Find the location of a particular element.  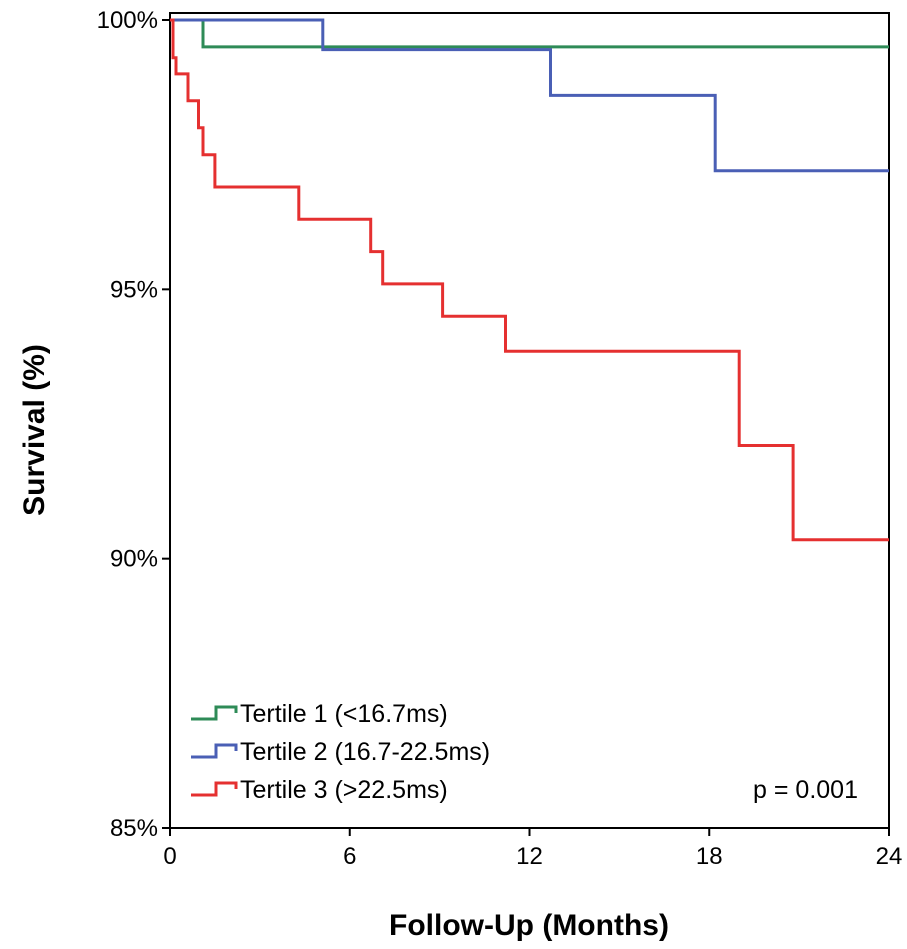

y-tick-label: 100% is located at coordinates (127, 20).